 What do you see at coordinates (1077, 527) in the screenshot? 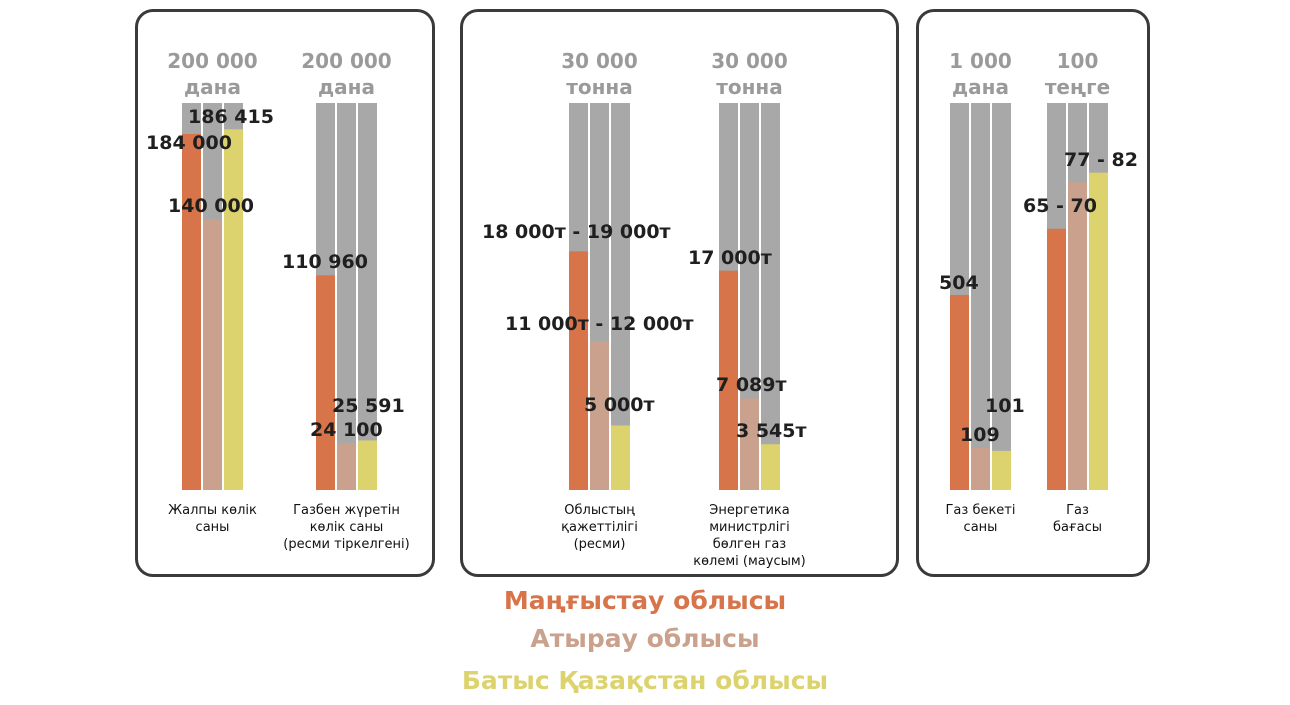
I see `category-label: бағасы` at bounding box center [1077, 527].